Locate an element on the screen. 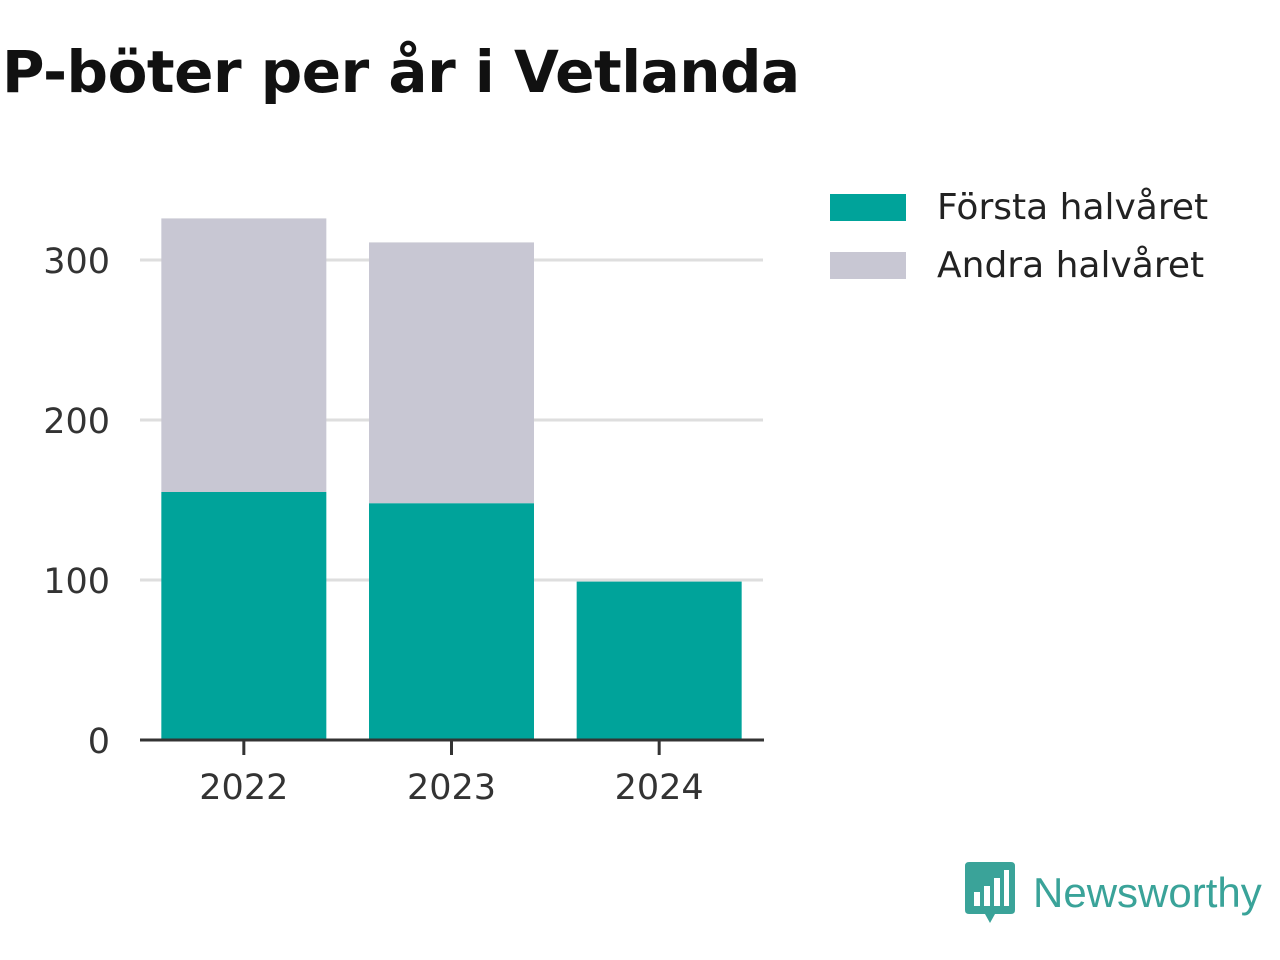 This screenshot has width=1280, height=960. y-tick-label-300: 300 is located at coordinates (76, 262).